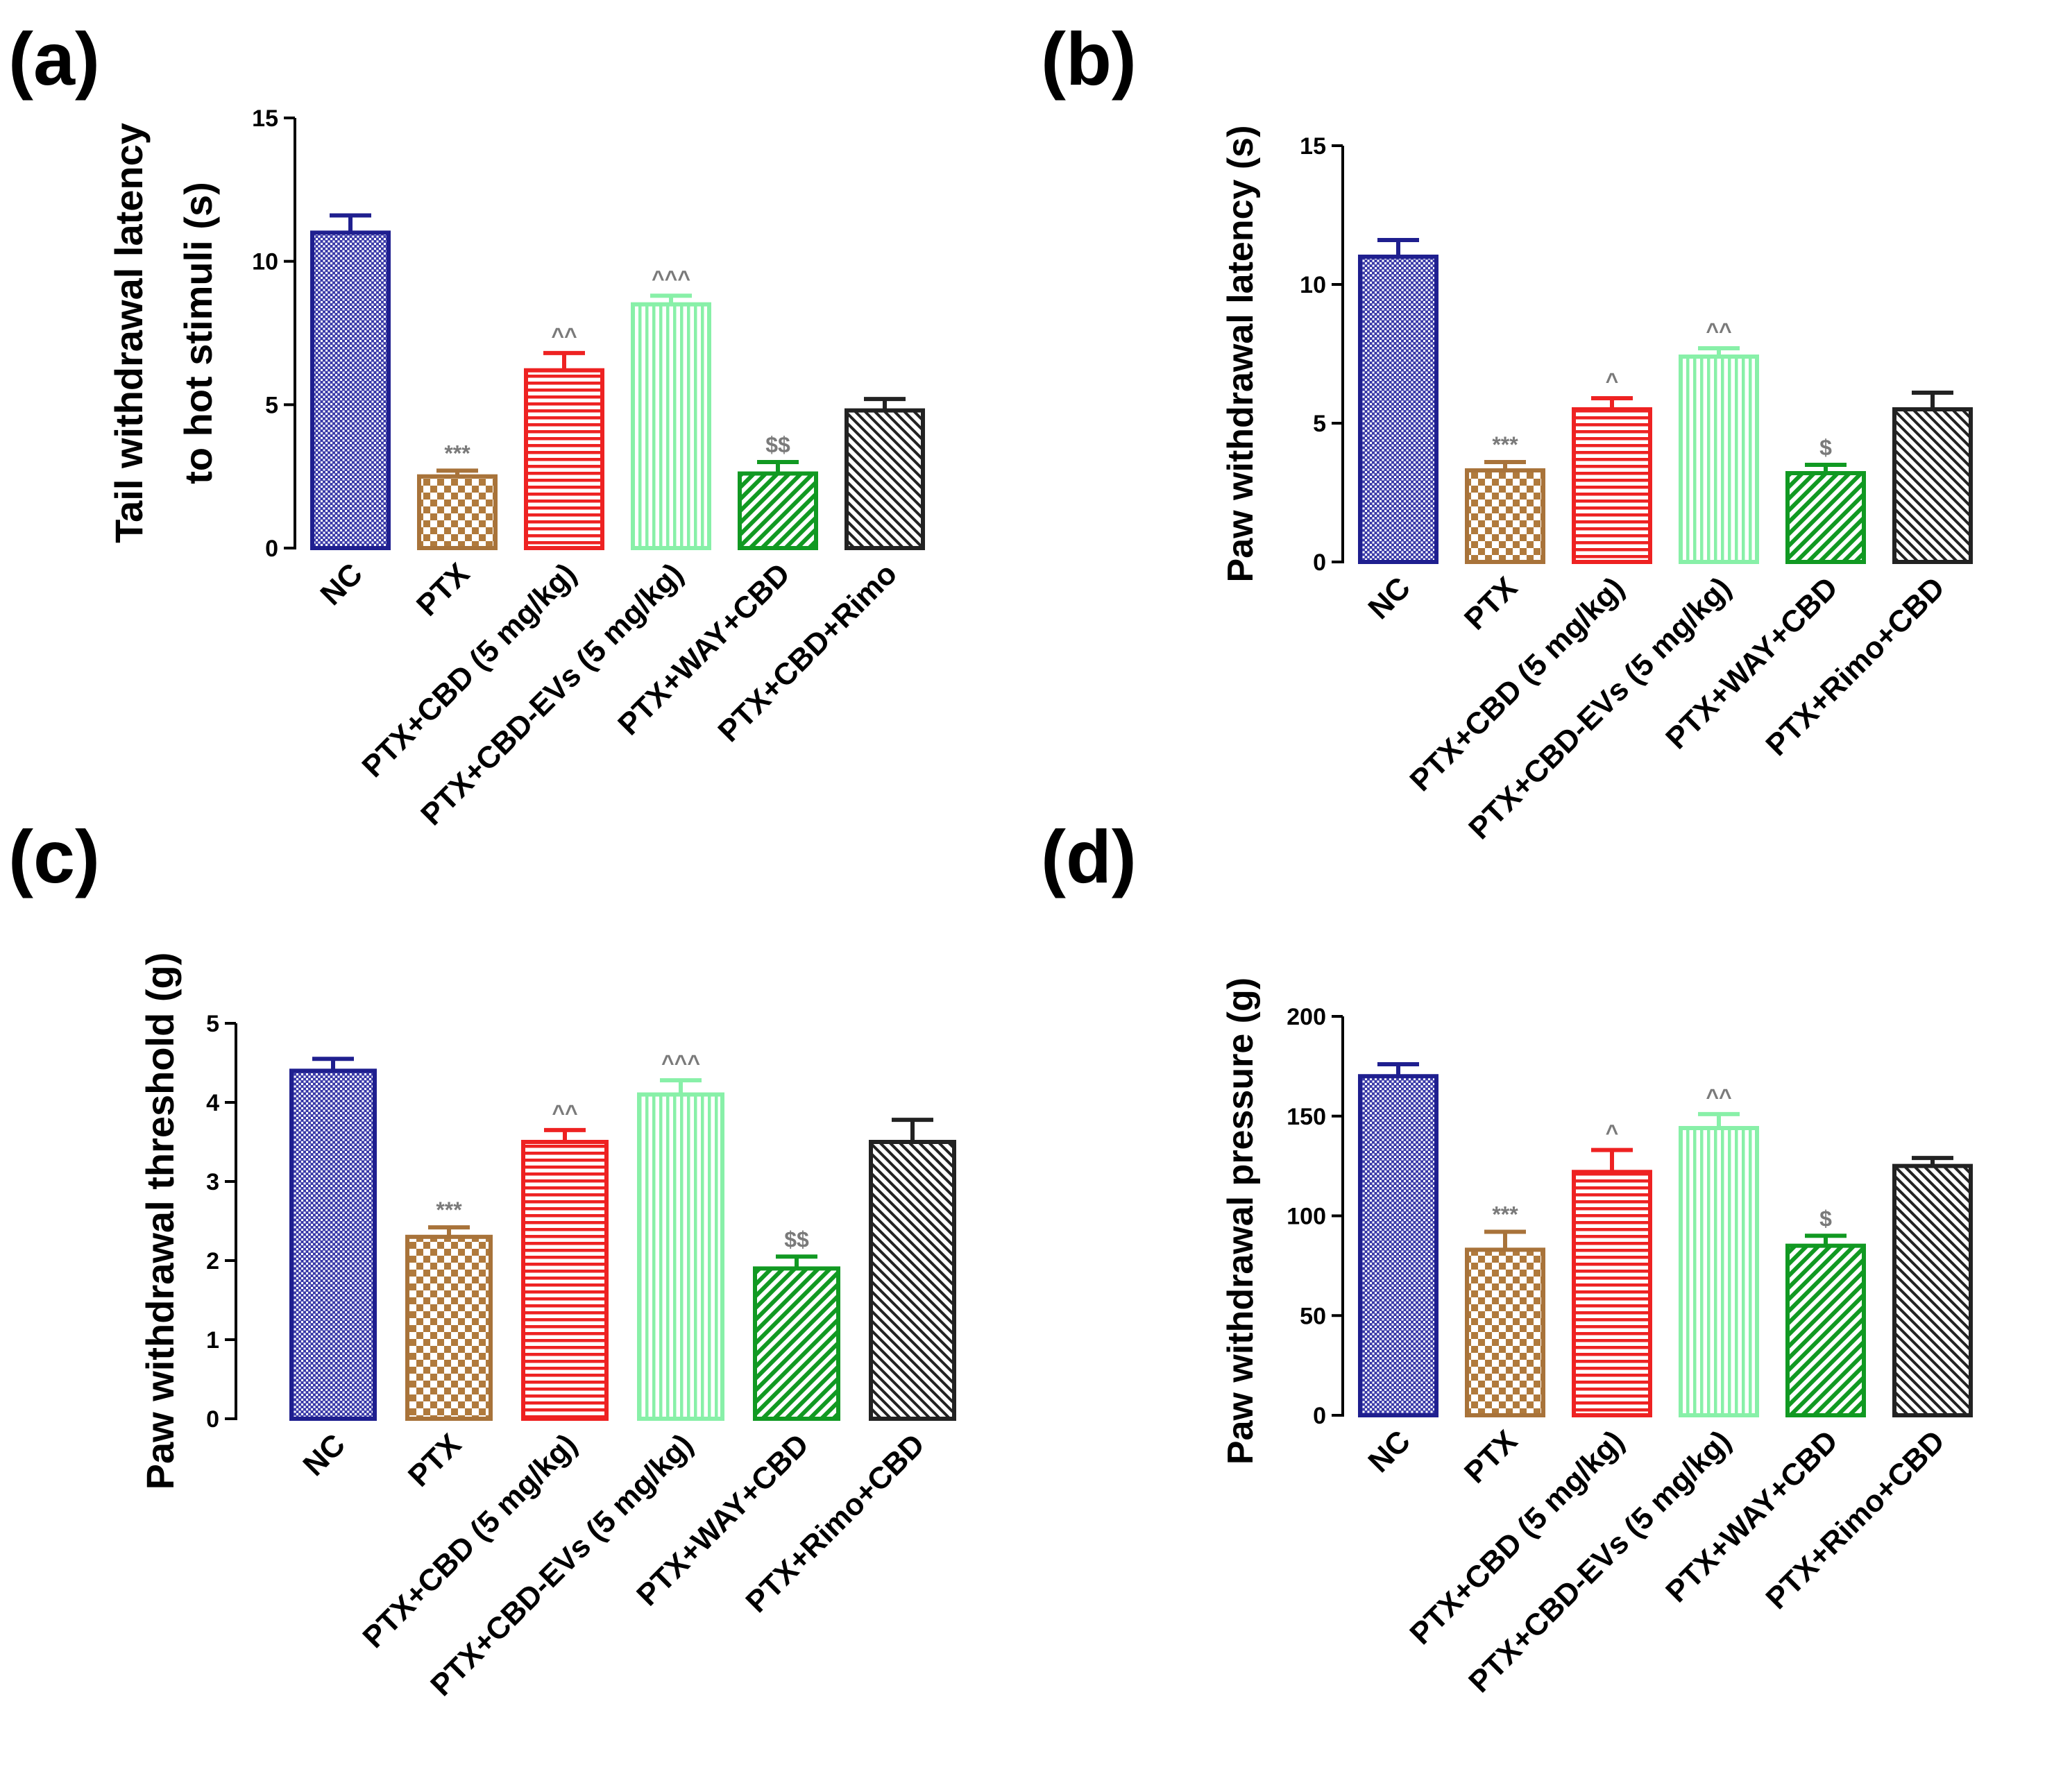 This screenshot has height=1792, width=2054. What do you see at coordinates (1306, 1217) in the screenshot?
I see `y-tick-label: 100` at bounding box center [1306, 1217].